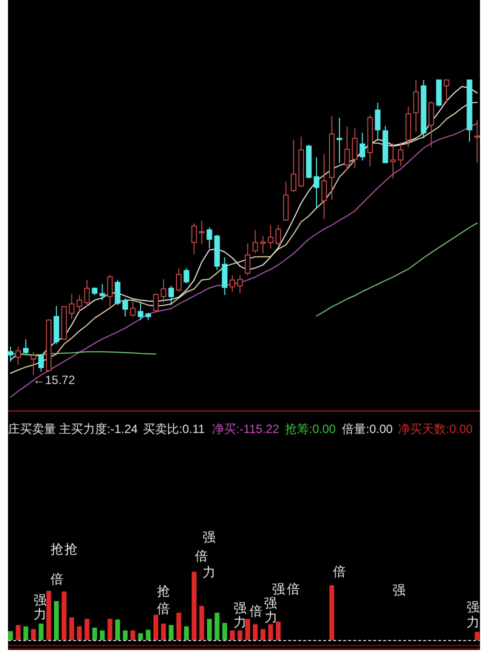 The image size is (488, 657). I want to click on text: 主买力度:-1.24, so click(98, 429).